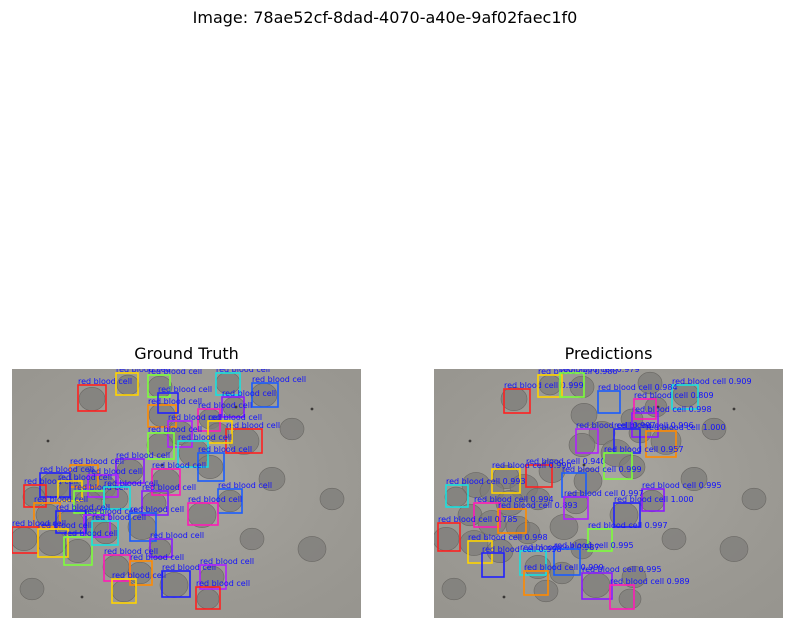  What do you see at coordinates (644, 449) in the screenshot?
I see `box-label: red blood cell 0.957` at bounding box center [644, 449].